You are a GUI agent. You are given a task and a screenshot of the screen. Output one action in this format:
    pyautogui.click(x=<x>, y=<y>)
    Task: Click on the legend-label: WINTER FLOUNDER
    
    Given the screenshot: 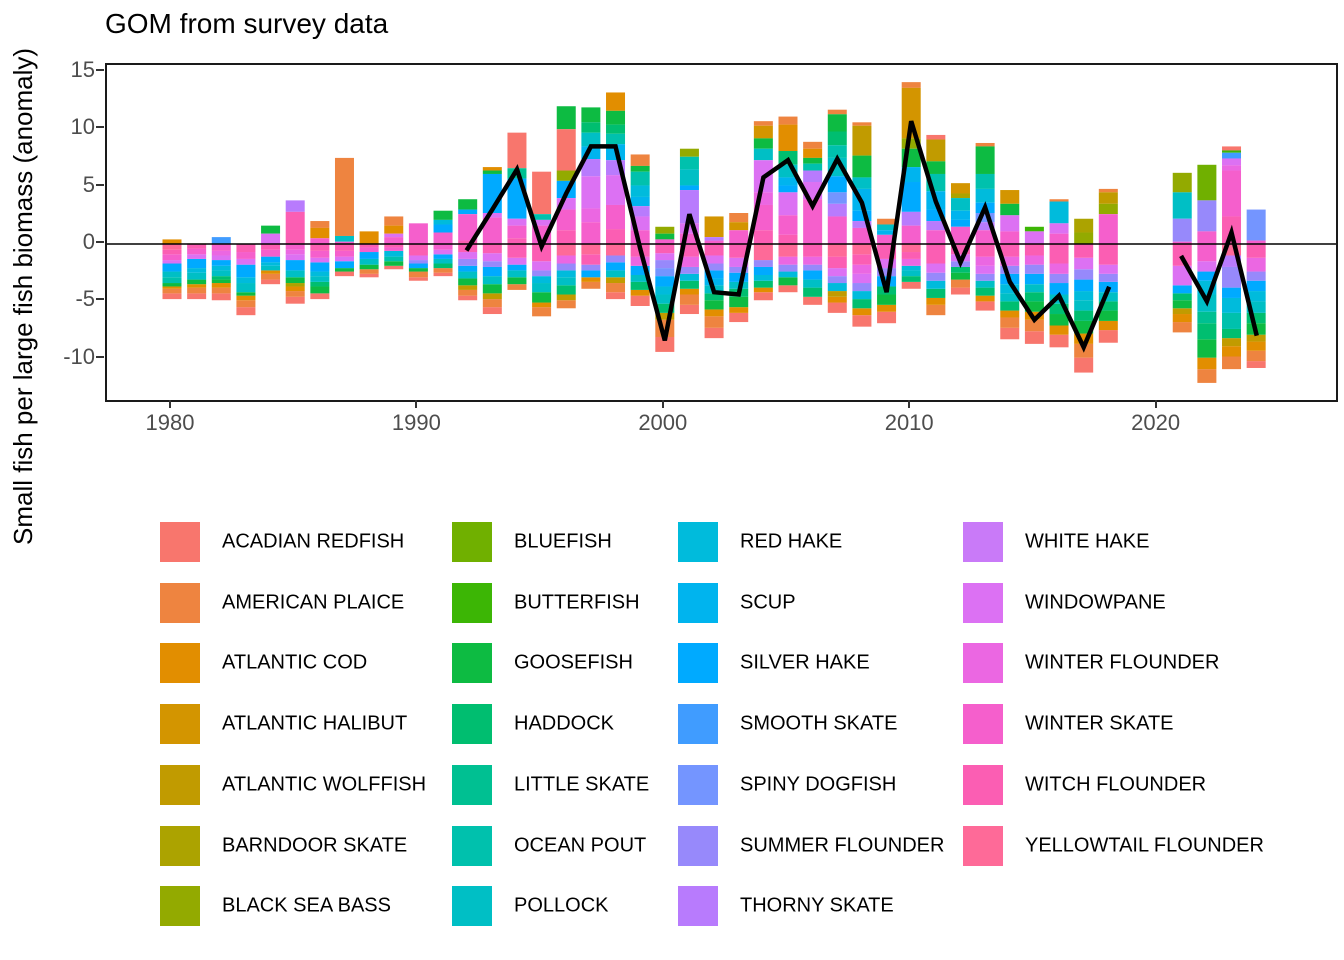 What is the action you would take?
    pyautogui.click(x=1122, y=662)
    